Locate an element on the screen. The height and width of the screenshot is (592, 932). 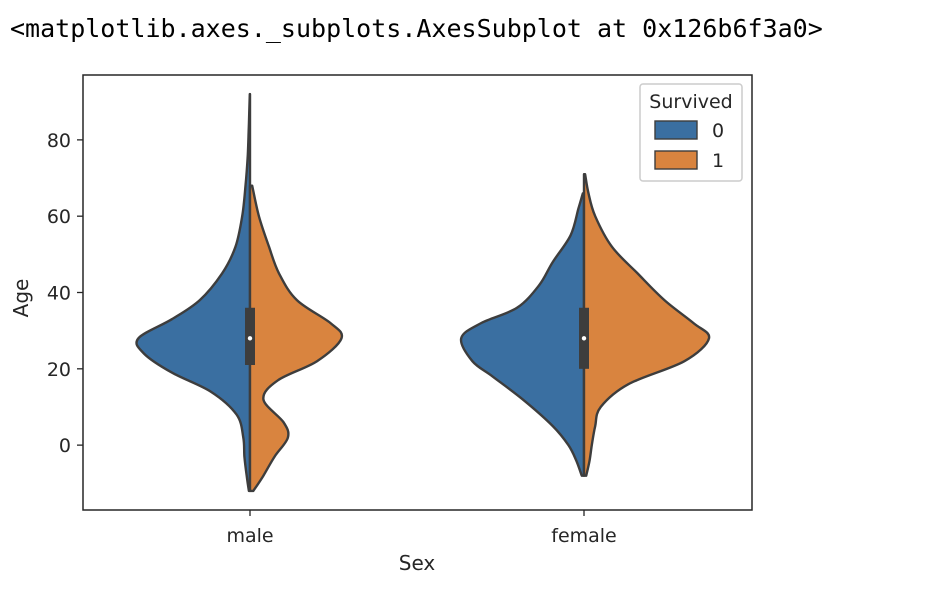
violin-median-female is located at coordinates (584, 338).